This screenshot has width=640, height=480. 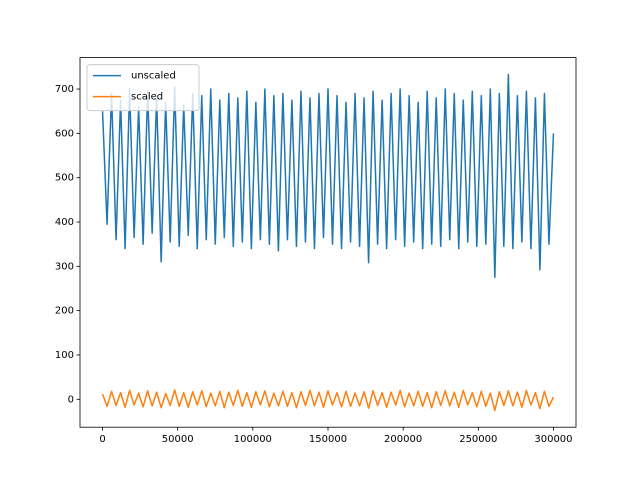 What do you see at coordinates (478, 439) in the screenshot?
I see `x-tick-label: 250000` at bounding box center [478, 439].